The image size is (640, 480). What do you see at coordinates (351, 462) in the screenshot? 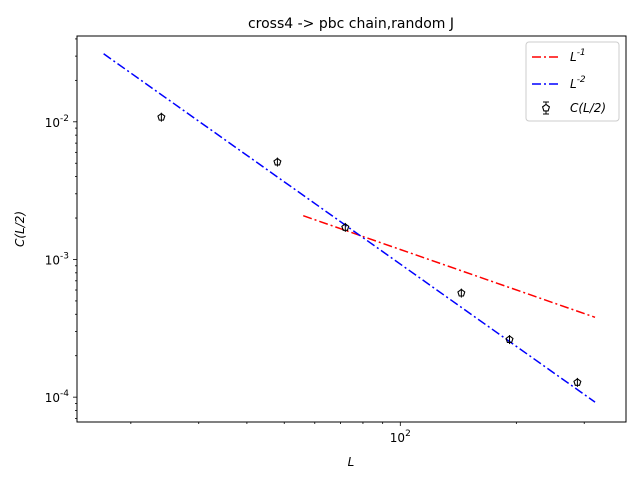
I see `x-axis-label: L` at bounding box center [351, 462].